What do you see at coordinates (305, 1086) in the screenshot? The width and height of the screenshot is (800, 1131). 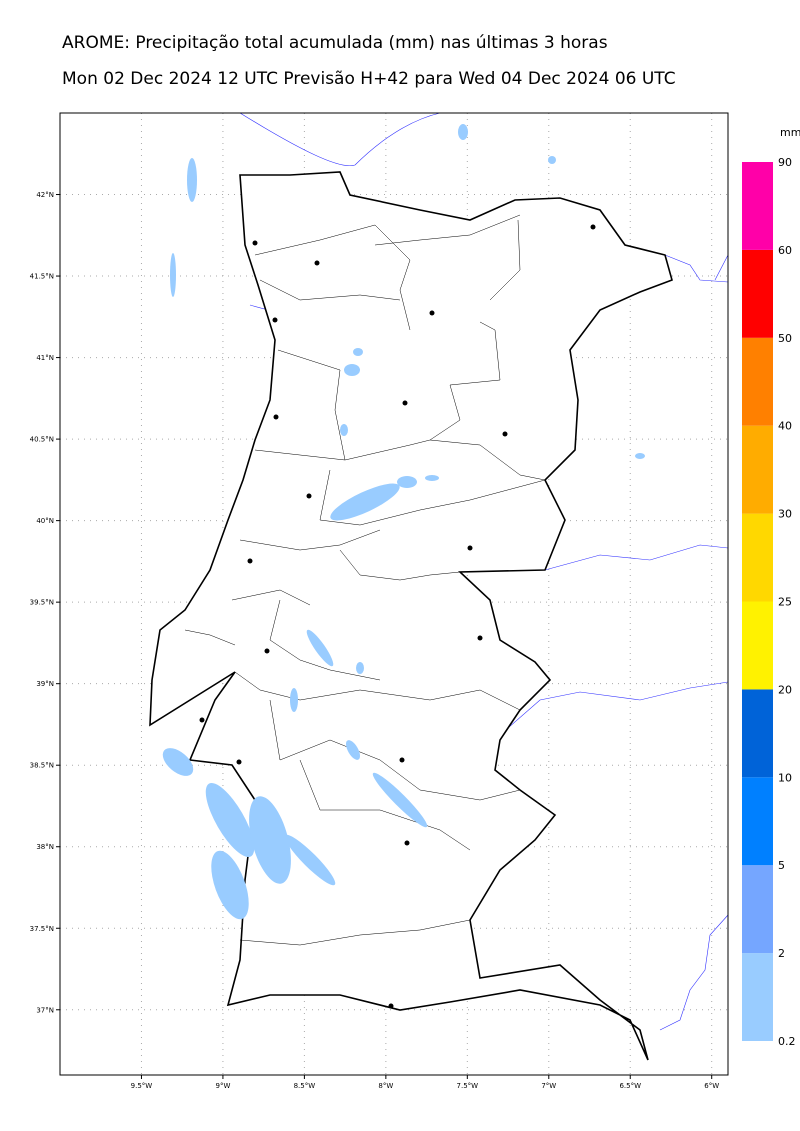 I see `x-tick-label: 8.5°W` at bounding box center [305, 1086].